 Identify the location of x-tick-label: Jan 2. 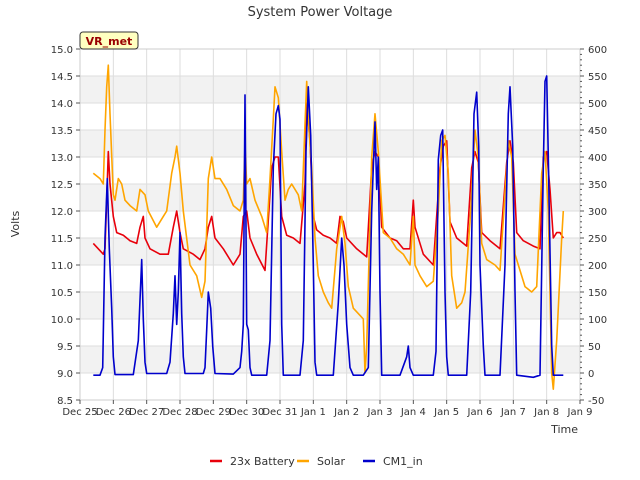
(346, 412).